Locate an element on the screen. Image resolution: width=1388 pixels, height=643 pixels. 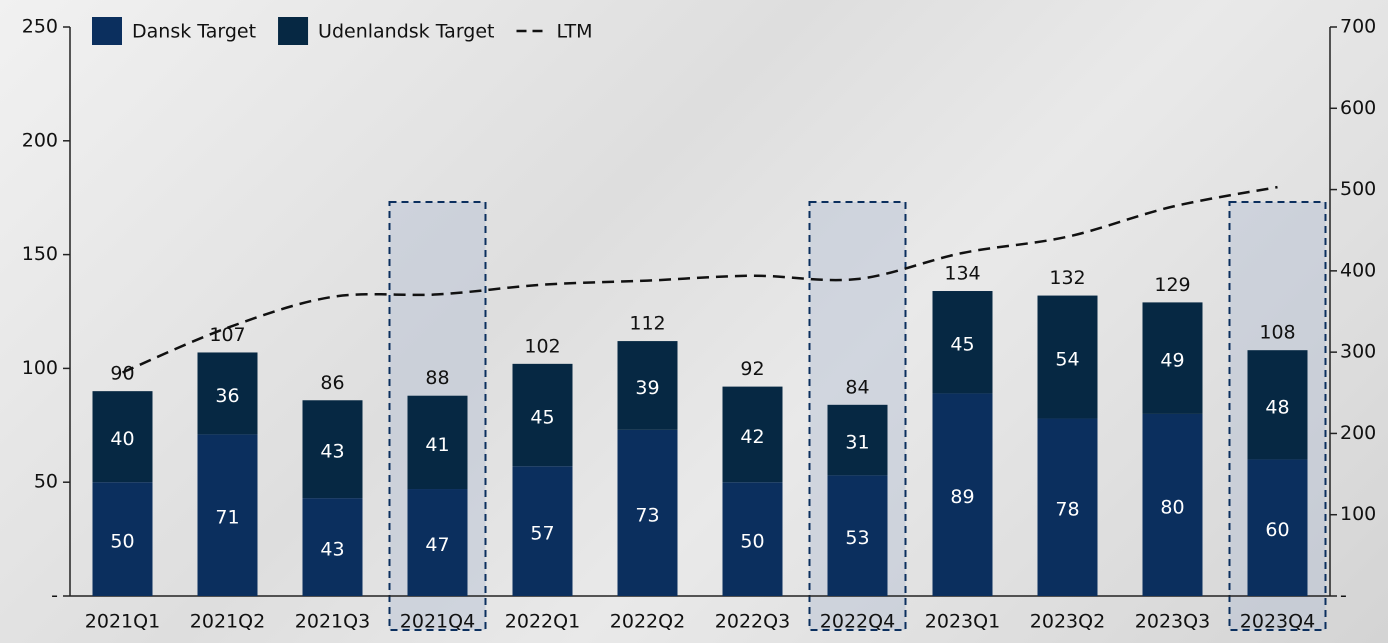
y-tick-label: 100 is located at coordinates (40, 368).